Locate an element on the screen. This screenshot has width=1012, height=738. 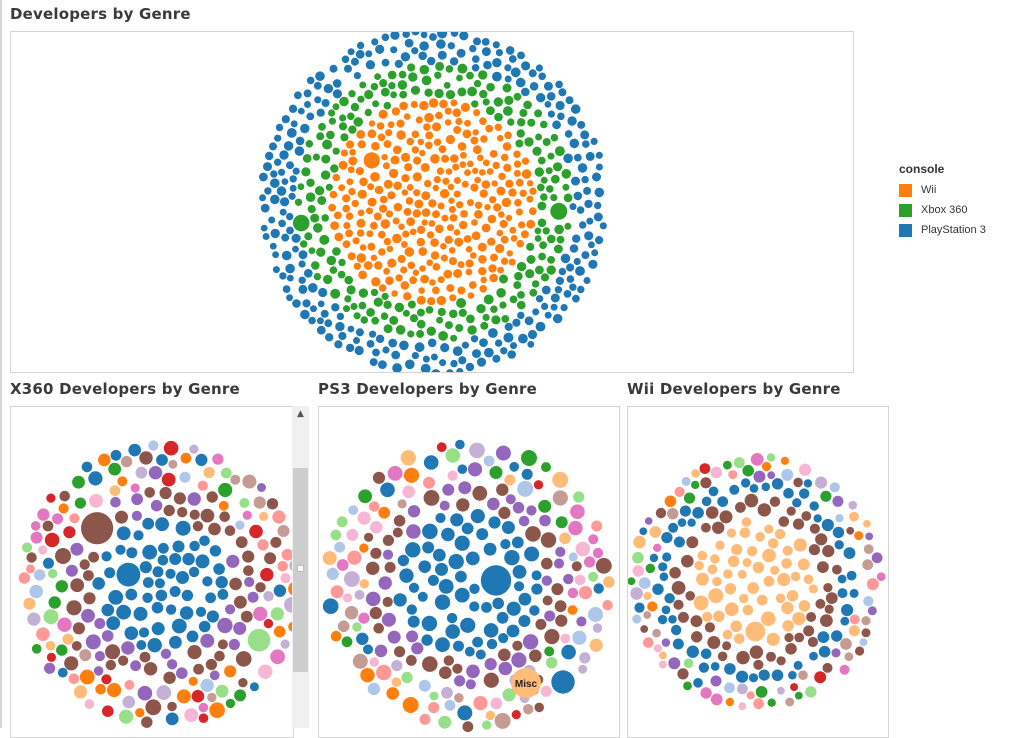
ps3-chart-panel: Misc is located at coordinates (469, 572).